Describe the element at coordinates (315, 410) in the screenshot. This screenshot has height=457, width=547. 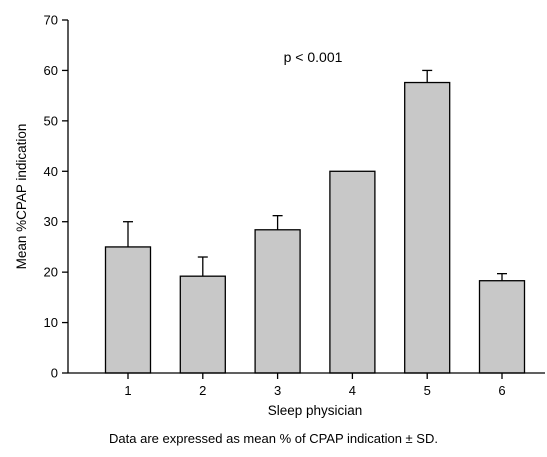
I see `x-axis-label: Sleep physician` at that location.